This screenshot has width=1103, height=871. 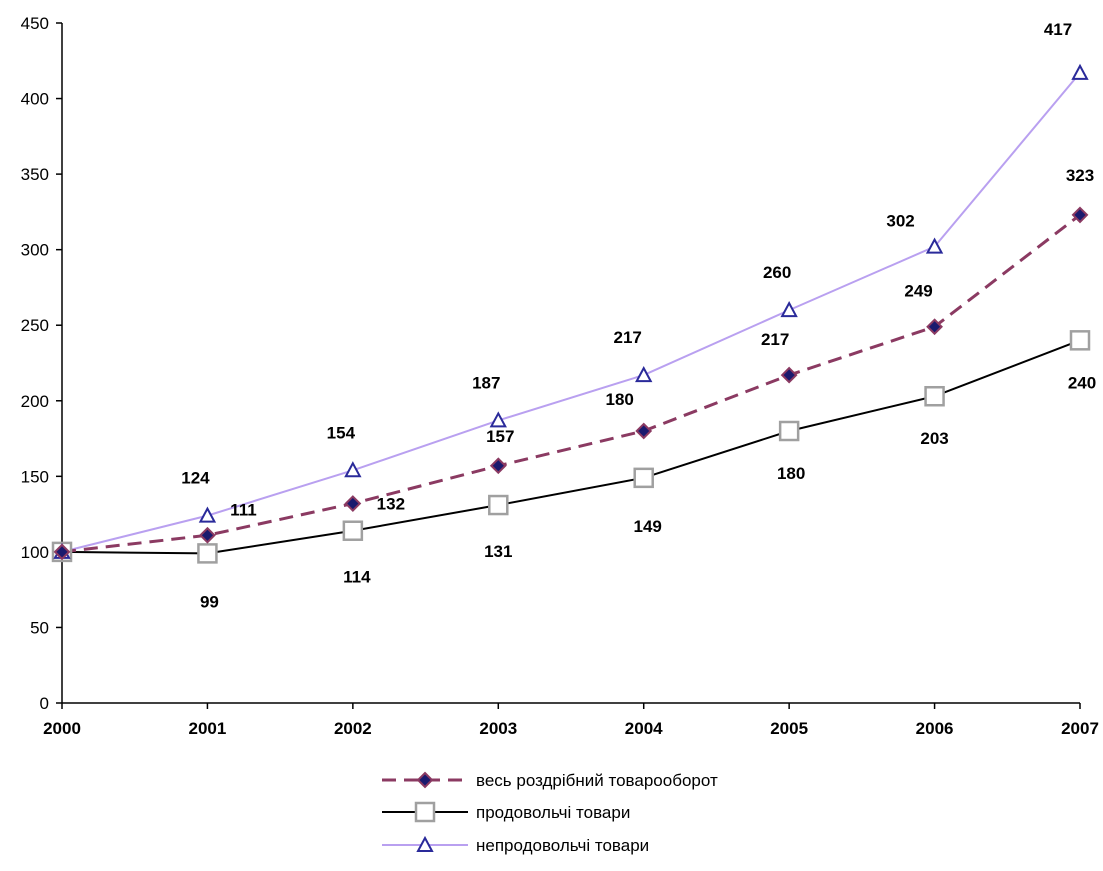 What do you see at coordinates (648, 526) in the screenshot?
I see `data-label: 149` at bounding box center [648, 526].